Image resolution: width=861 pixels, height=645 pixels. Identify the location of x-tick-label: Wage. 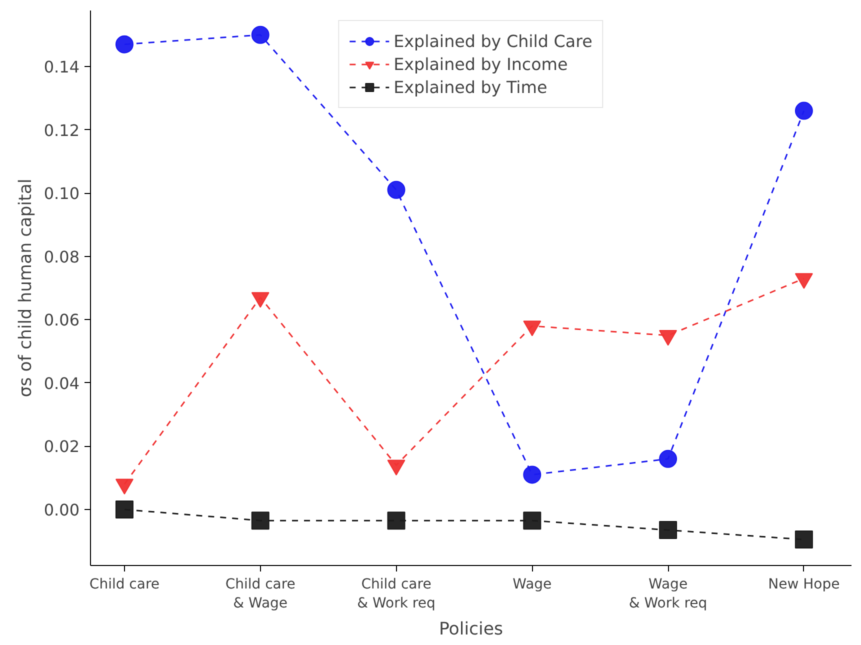
(532, 584).